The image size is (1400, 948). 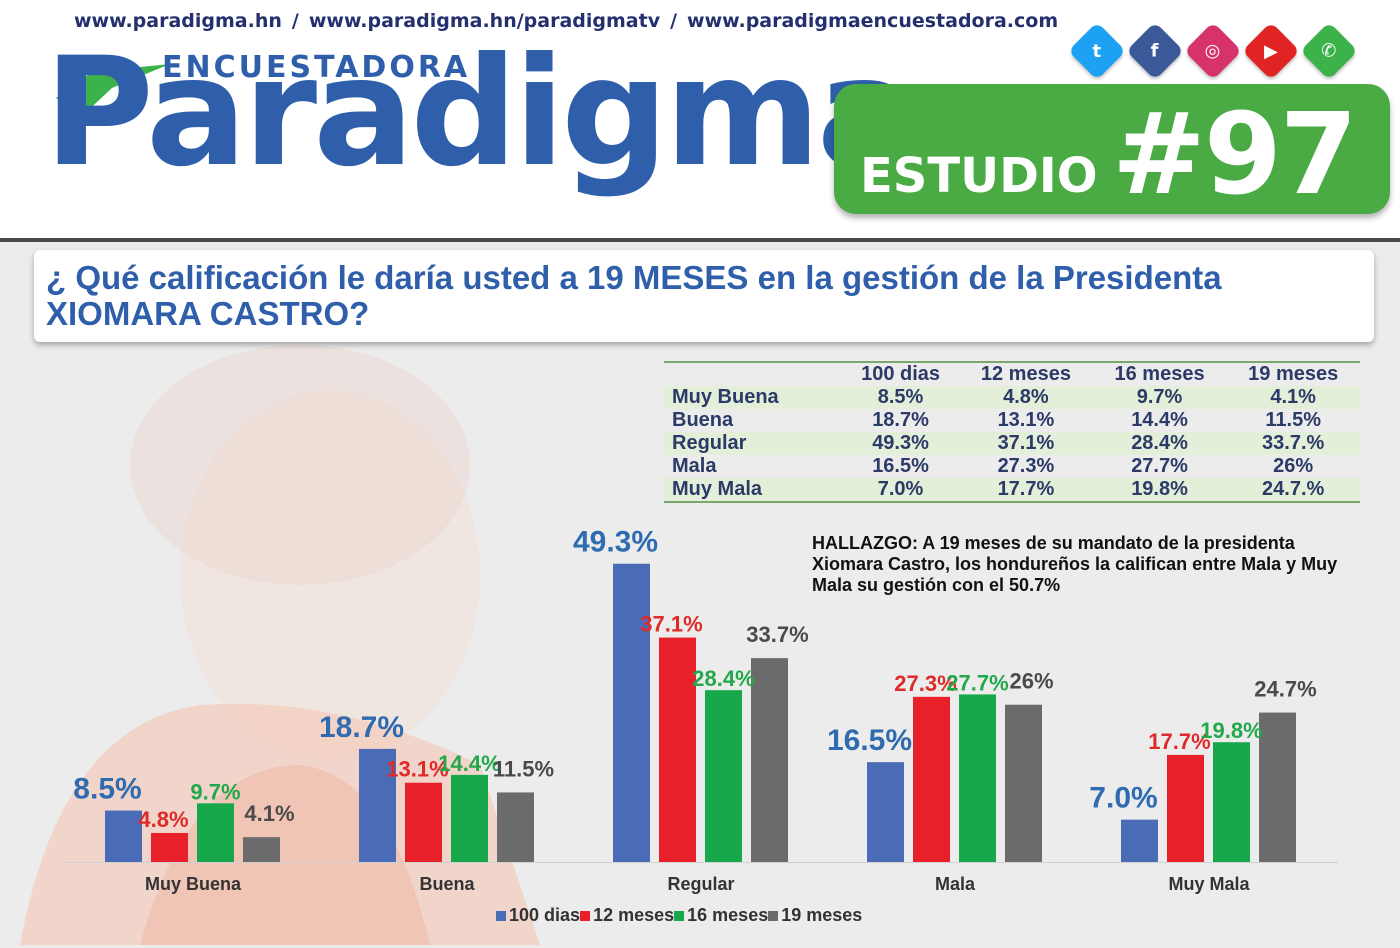 What do you see at coordinates (677, 749) in the screenshot?
I see `bar-12-meses-regular` at bounding box center [677, 749].